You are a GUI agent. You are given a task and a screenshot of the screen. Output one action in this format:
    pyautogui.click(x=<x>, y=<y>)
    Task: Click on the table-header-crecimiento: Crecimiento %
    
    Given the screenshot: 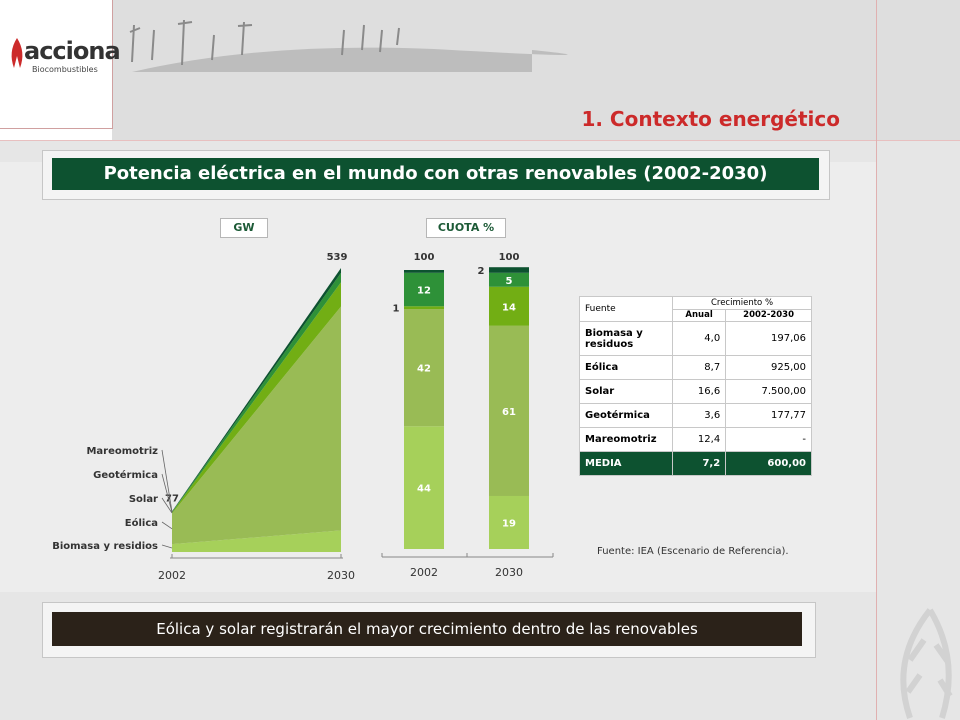 What is the action you would take?
    pyautogui.click(x=742, y=303)
    